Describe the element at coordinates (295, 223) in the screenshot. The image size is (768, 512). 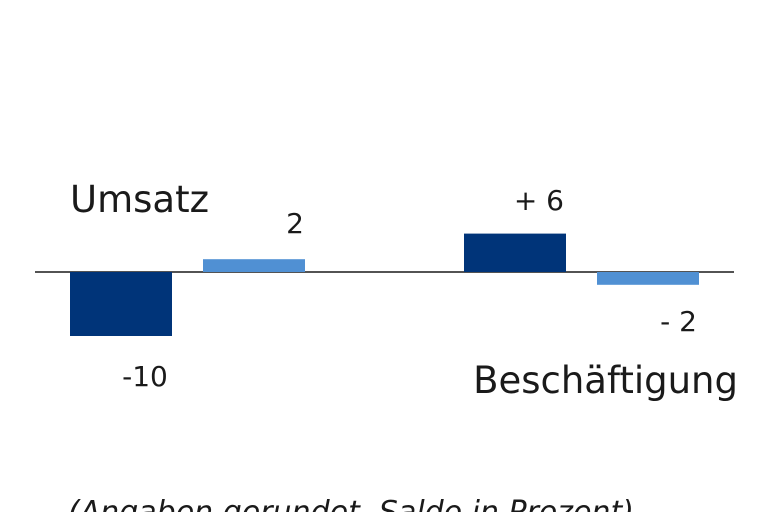
I see `value-label-umsatz-2: 2` at that location.